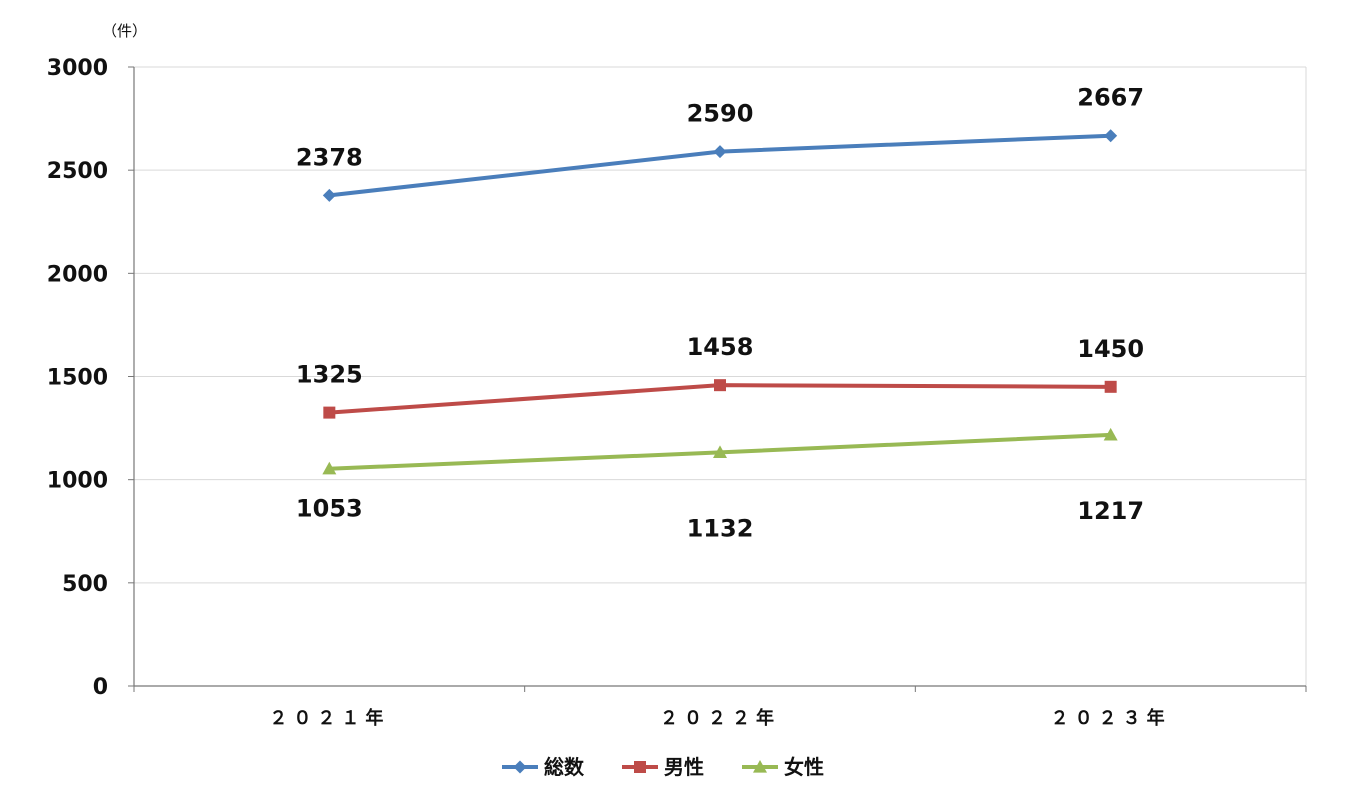 The image size is (1360, 805). What do you see at coordinates (100, 687) in the screenshot?
I see `y-tick-label: 0` at bounding box center [100, 687].